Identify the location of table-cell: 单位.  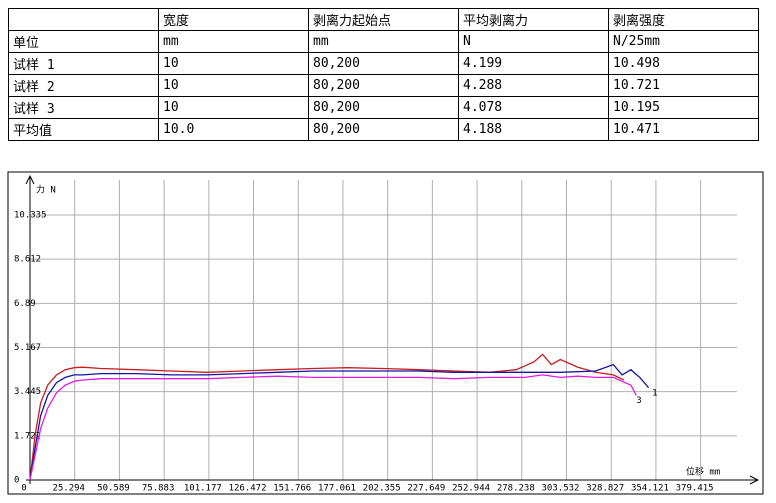
(83, 41).